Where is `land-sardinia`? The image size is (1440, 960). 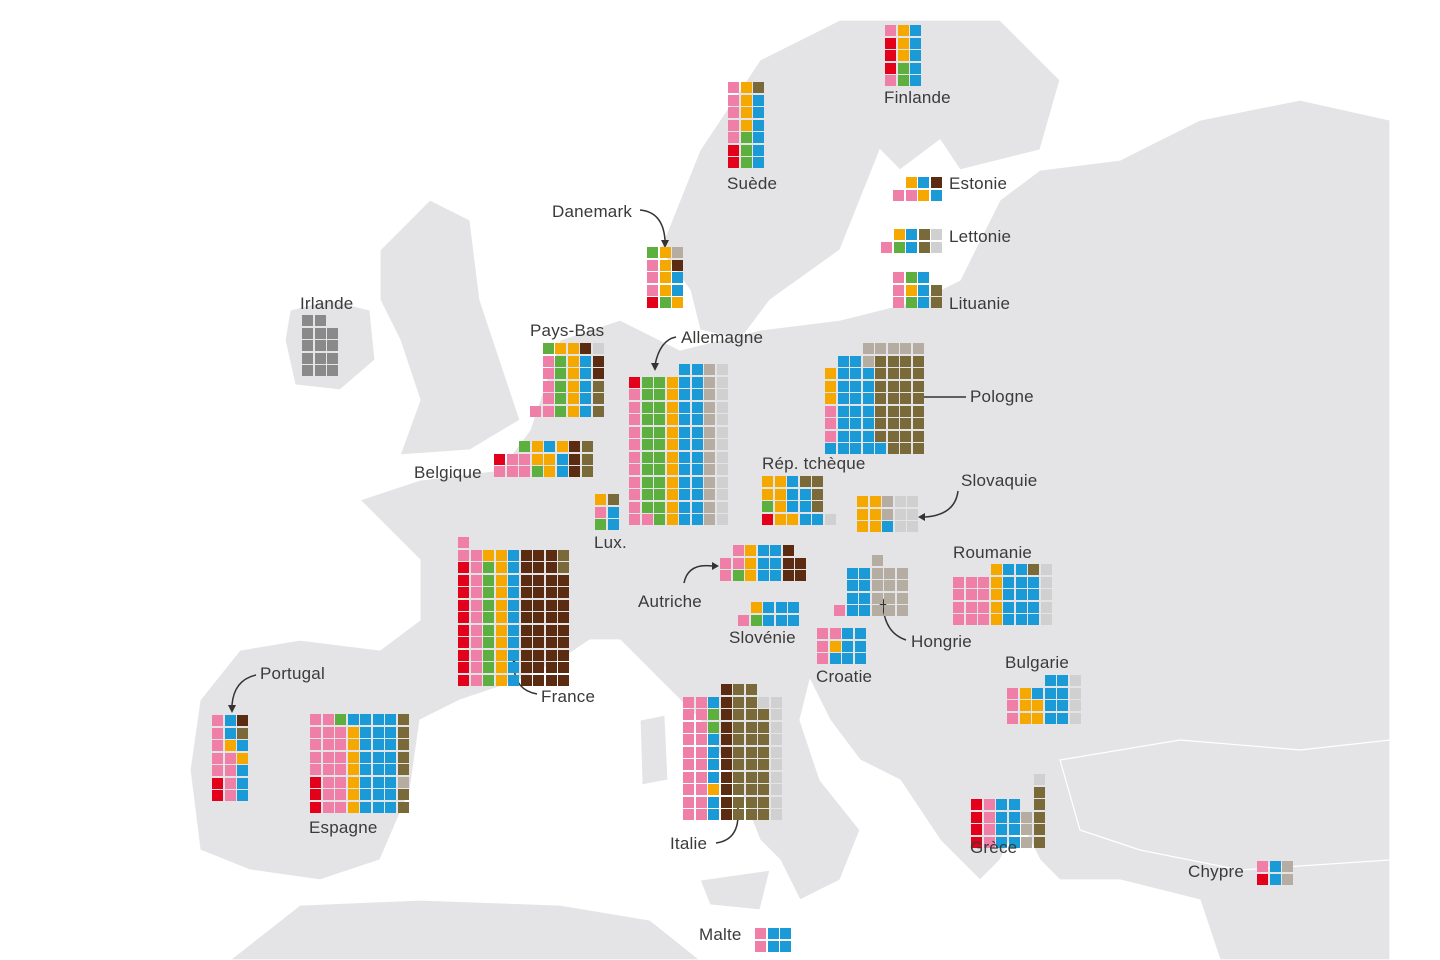
land-sardinia is located at coordinates (654, 750).